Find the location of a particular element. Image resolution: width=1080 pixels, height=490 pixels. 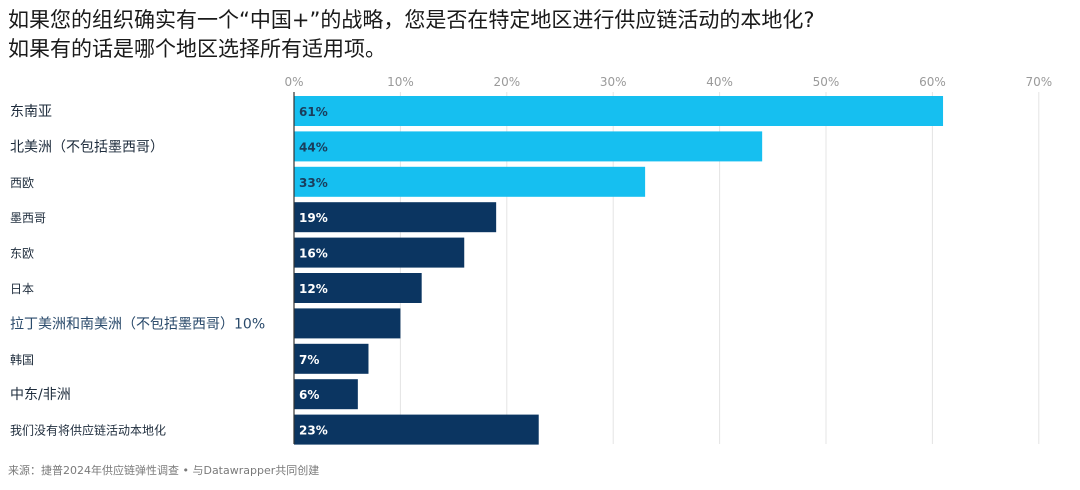

x-tick-label: 10% is located at coordinates (400, 82).